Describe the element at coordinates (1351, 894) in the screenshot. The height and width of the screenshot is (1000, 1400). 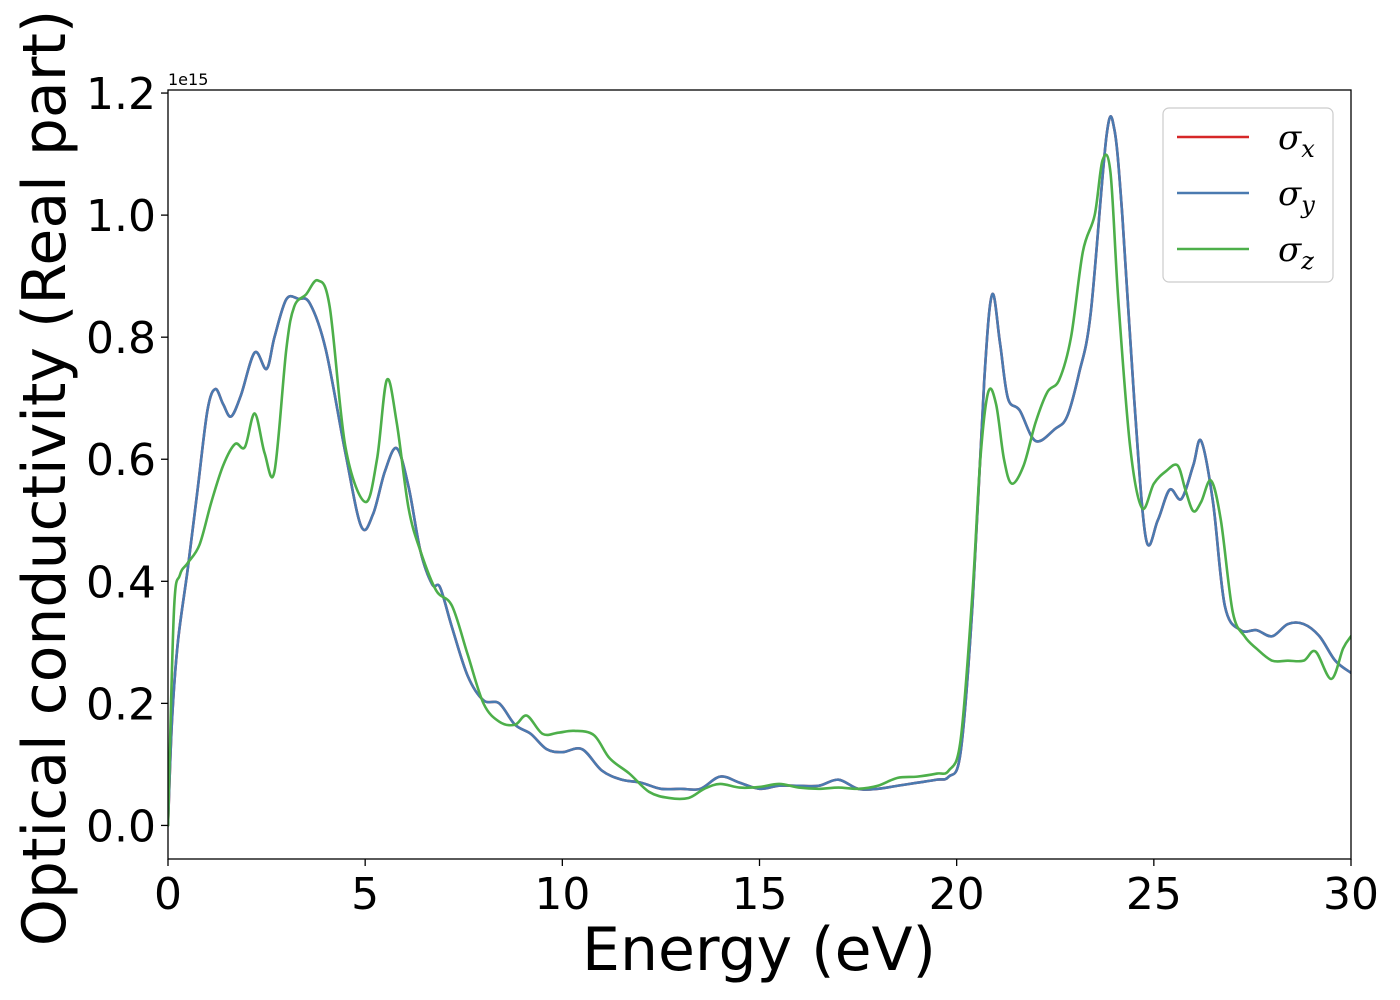
I see `x-tick-label: 30` at that location.